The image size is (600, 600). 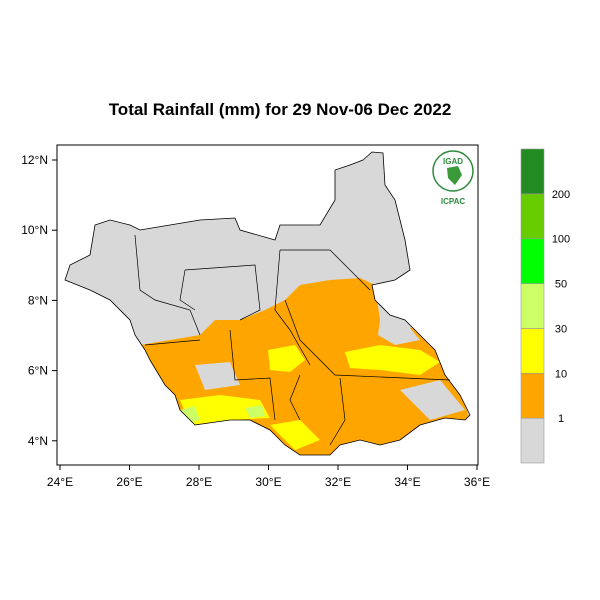 What do you see at coordinates (561, 419) in the screenshot?
I see `legend-label: 1` at bounding box center [561, 419].